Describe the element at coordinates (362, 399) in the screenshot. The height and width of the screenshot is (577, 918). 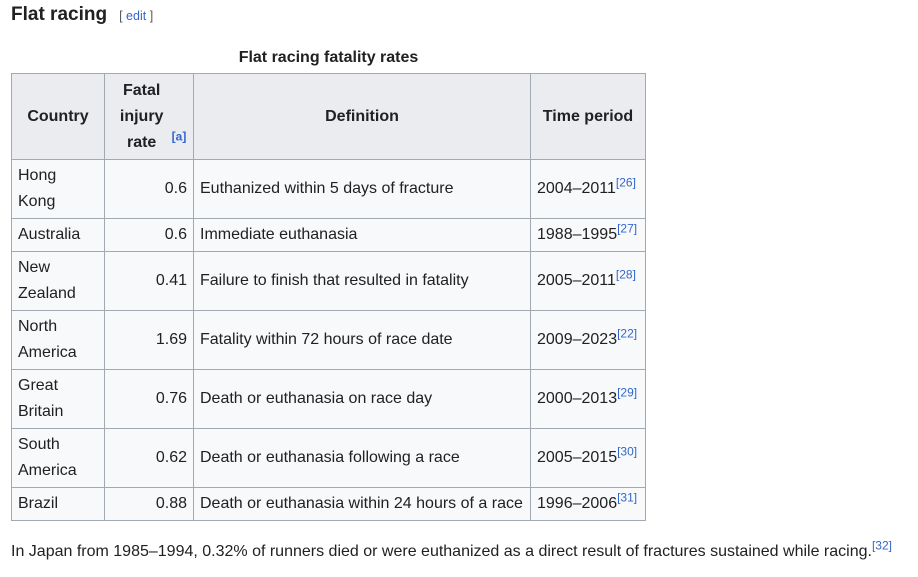
I see `cell-definition: Death or euthanasia on race day` at that location.